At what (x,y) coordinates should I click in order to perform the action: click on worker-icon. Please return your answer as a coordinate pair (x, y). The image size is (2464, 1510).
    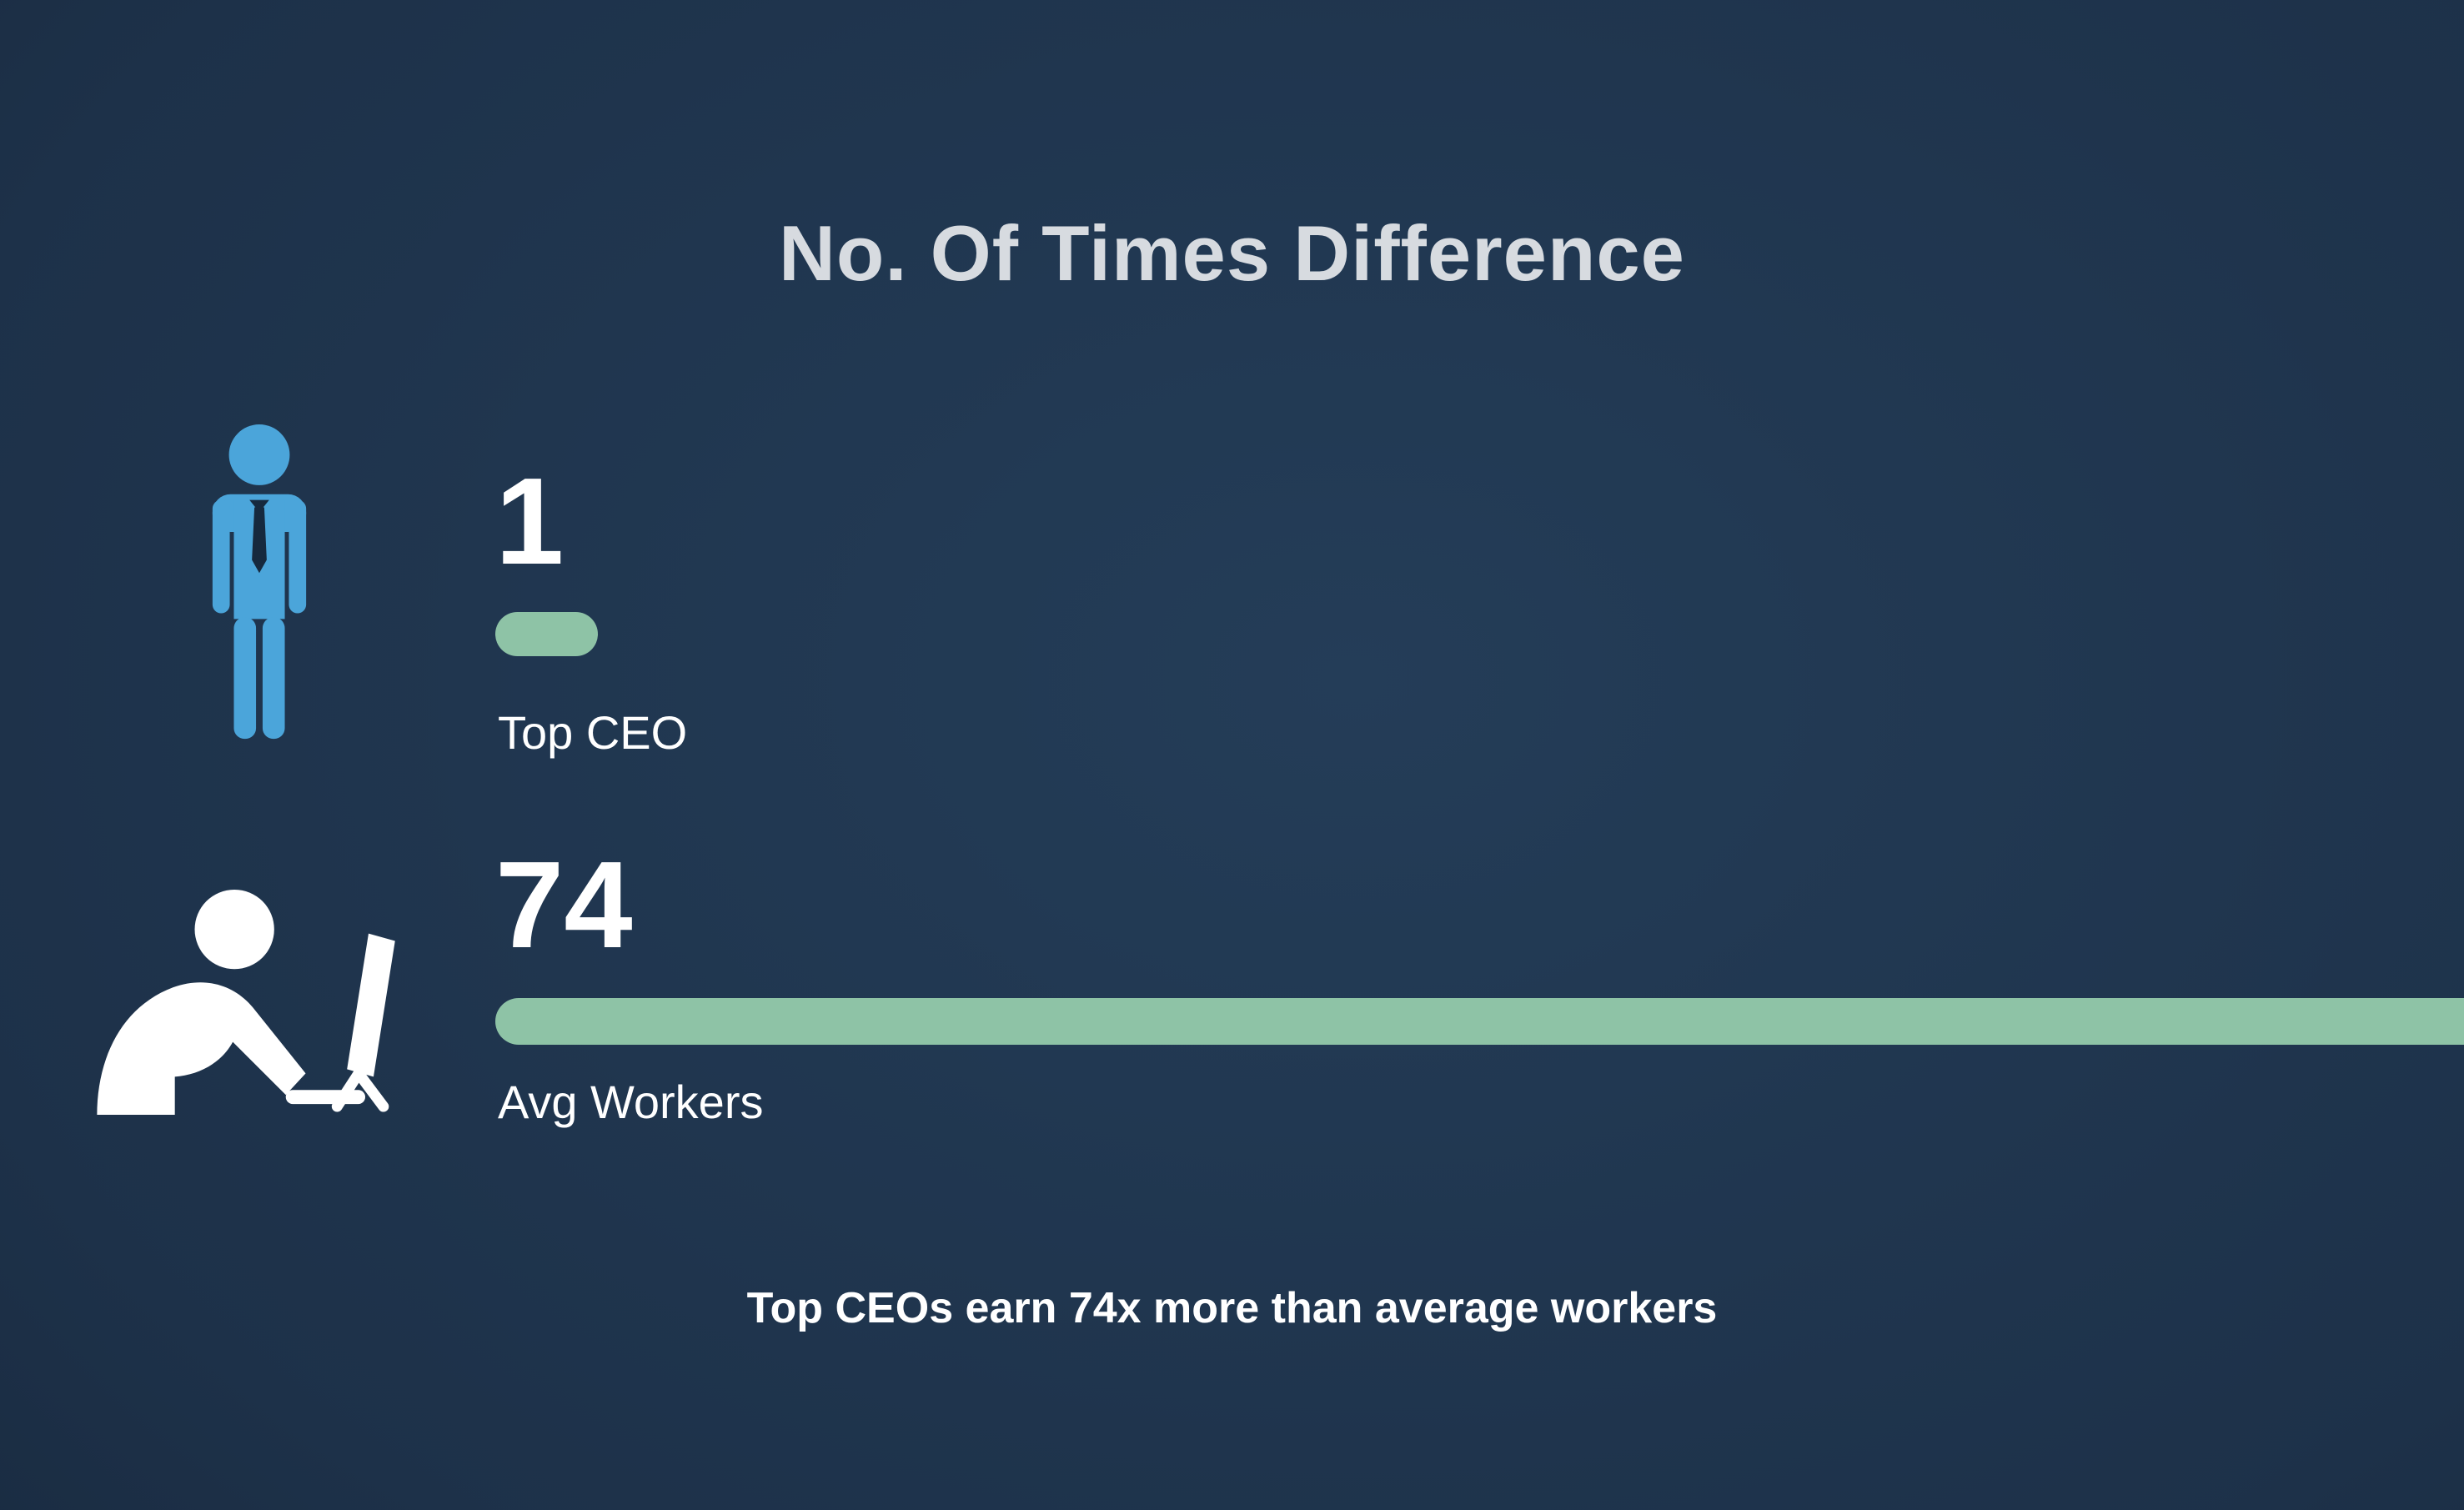
    Looking at the image, I should click on (253, 1000).